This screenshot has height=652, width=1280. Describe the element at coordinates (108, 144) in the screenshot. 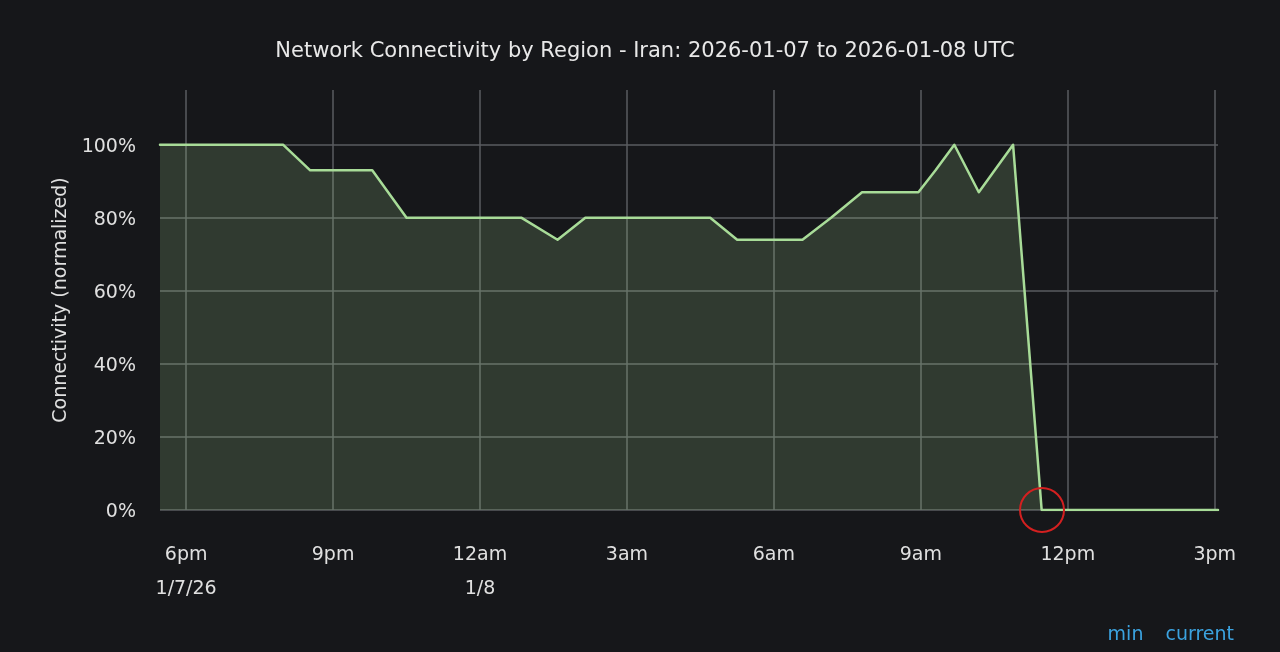

I see `y-tick-label: 100%` at that location.